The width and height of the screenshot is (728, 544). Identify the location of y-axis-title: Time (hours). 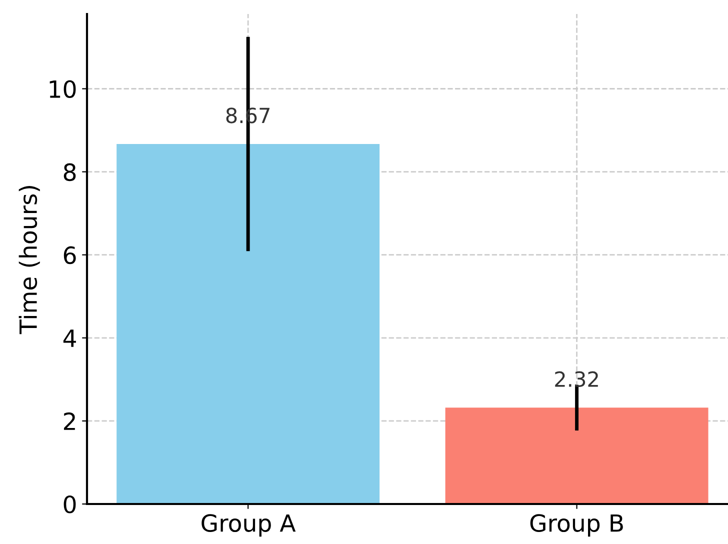
(29, 260).